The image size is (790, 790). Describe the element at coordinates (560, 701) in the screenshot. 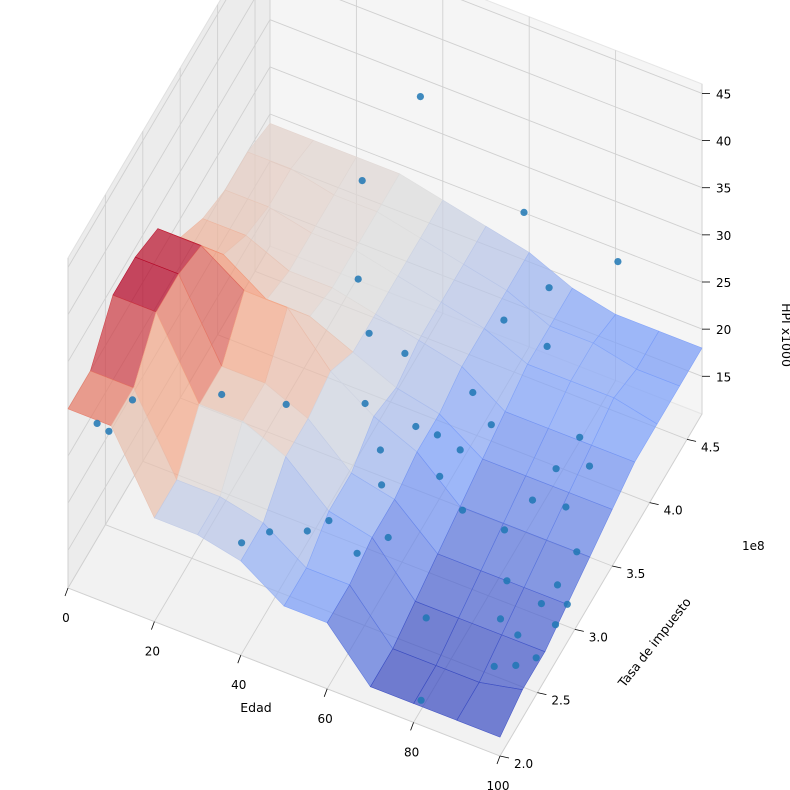

I see `y-tick-label: 2.5` at that location.